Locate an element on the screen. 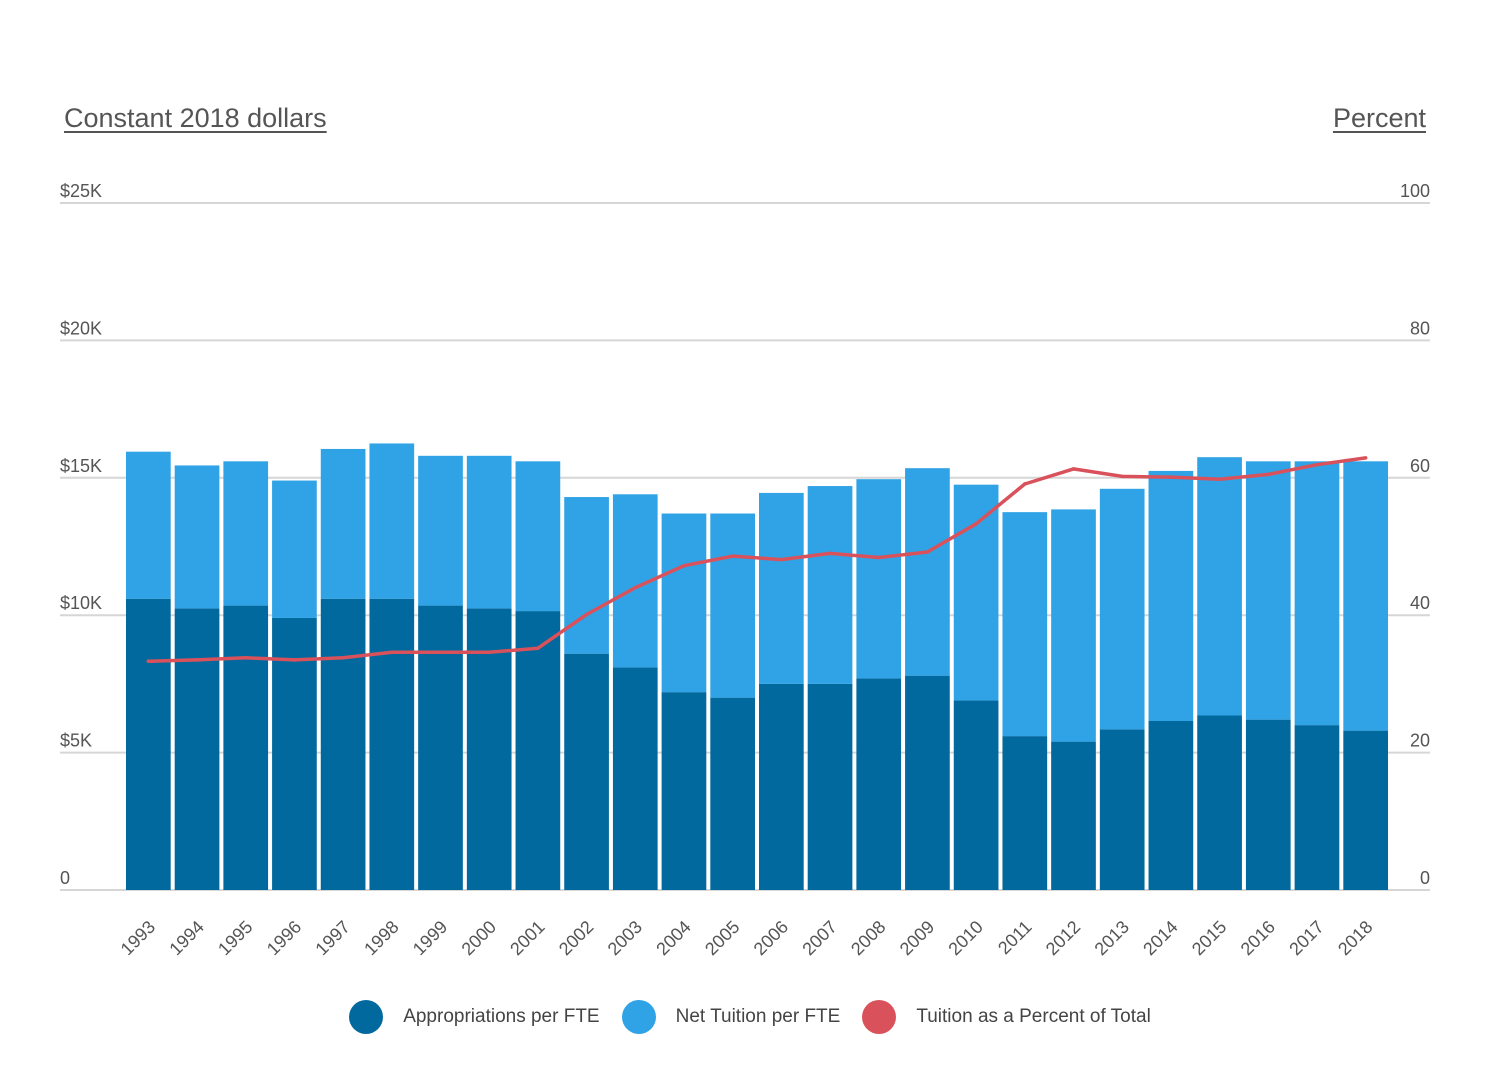 This screenshot has width=1500, height=1080. legend-swatch-appropriations is located at coordinates (366, 1017).